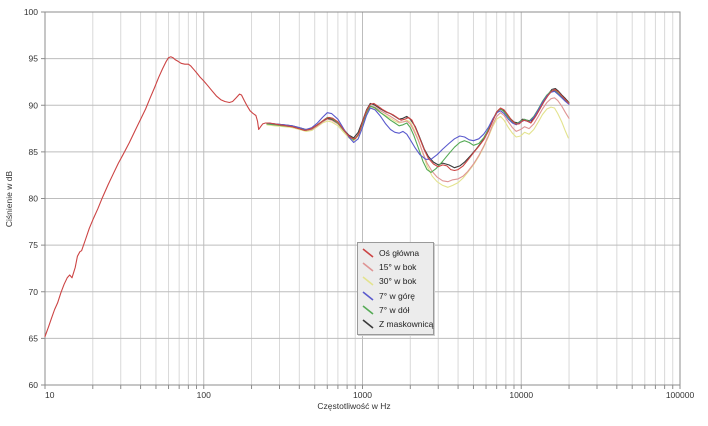  What do you see at coordinates (34, 385) in the screenshot?
I see `y-tick-label: 60` at bounding box center [34, 385].